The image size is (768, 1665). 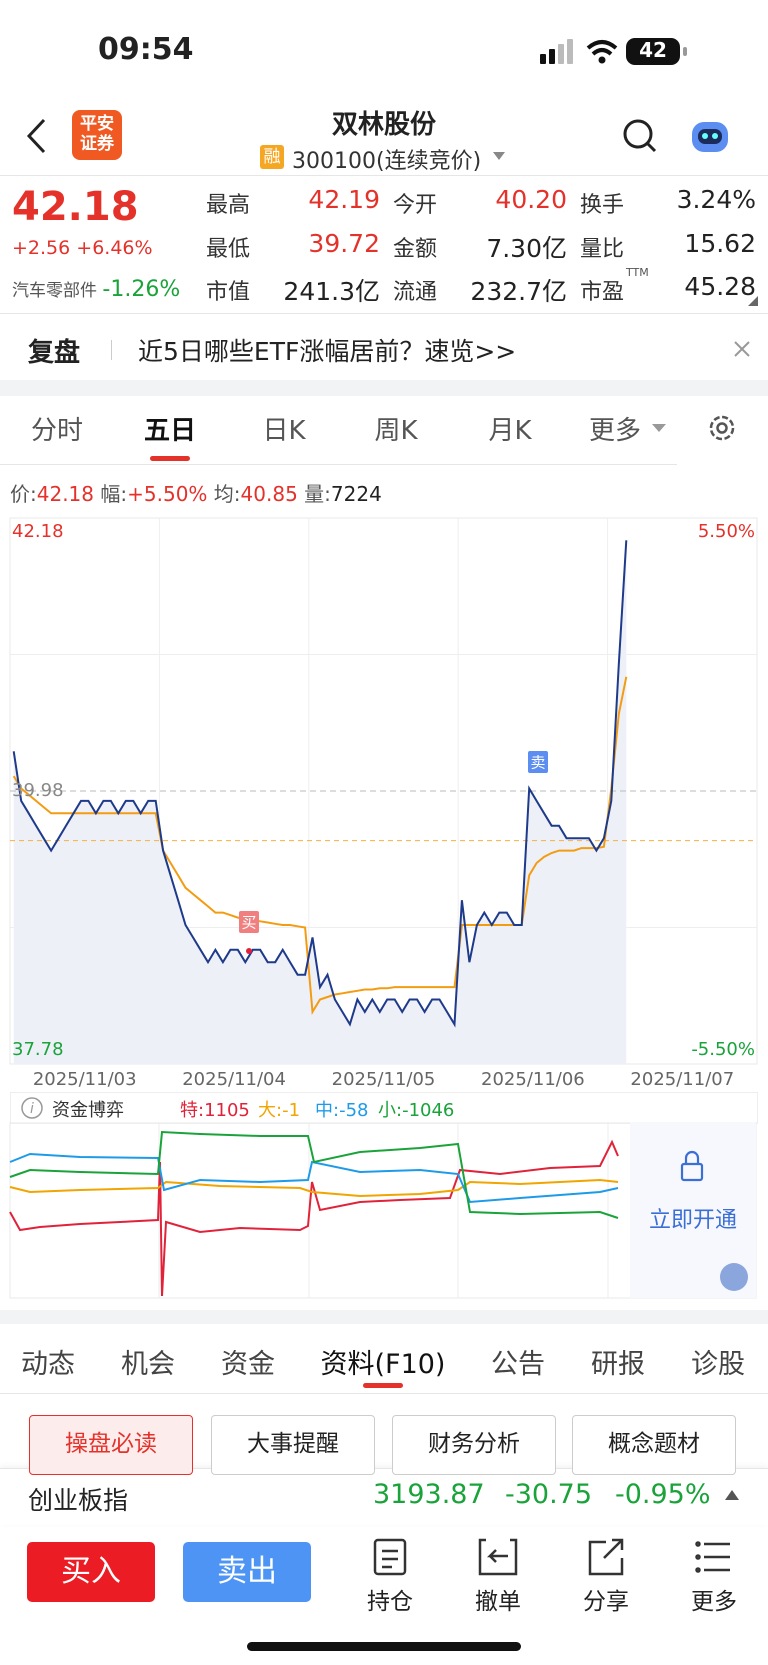 What do you see at coordinates (96, 289) in the screenshot?
I see `sector: 汽车零部件 -1.26%` at bounding box center [96, 289].